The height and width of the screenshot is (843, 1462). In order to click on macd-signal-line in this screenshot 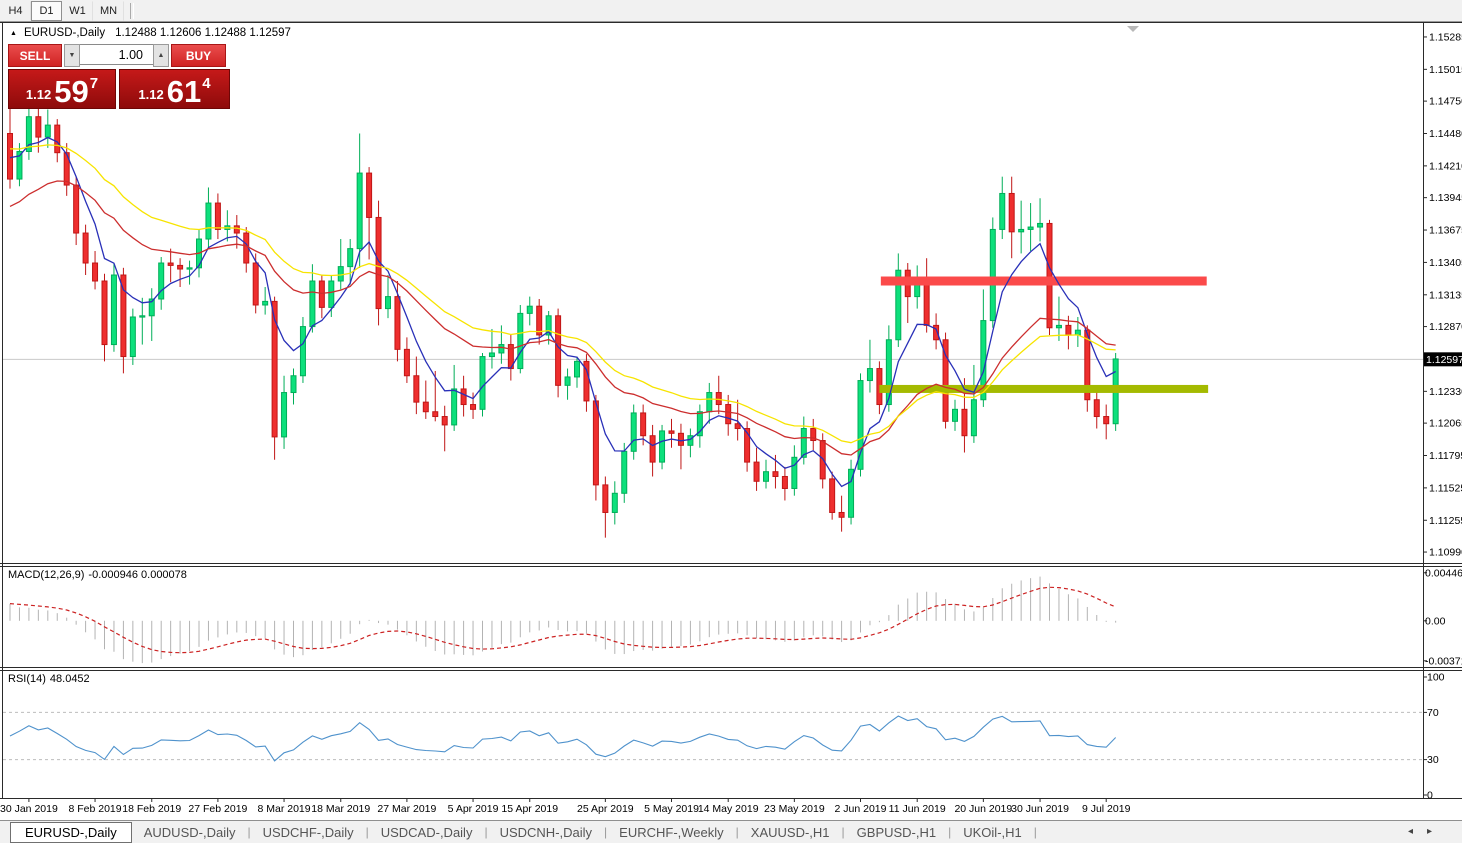, I will do `click(562, 620)`.